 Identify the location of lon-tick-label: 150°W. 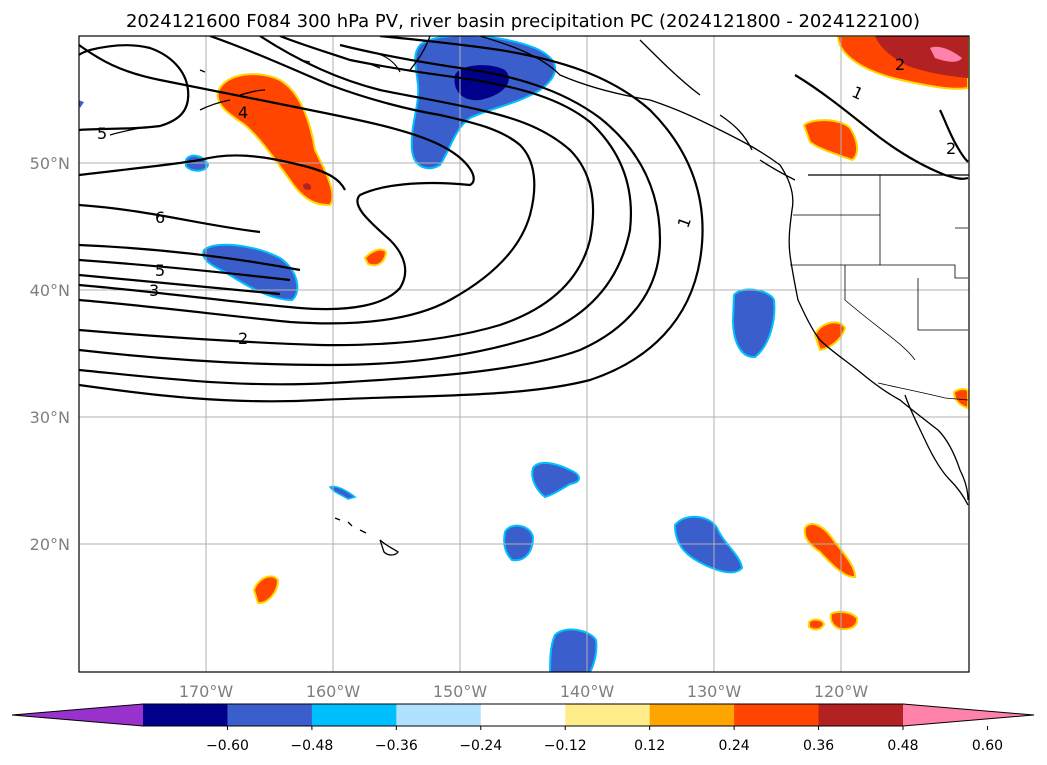
(460, 691).